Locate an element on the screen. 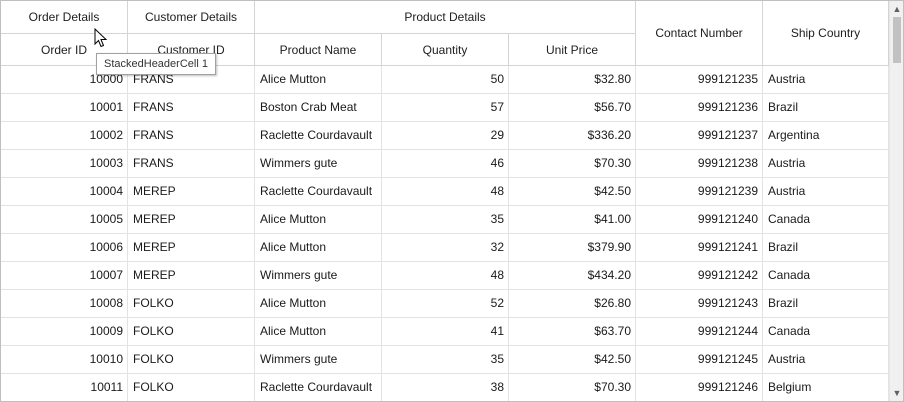 The width and height of the screenshot is (904, 402). stacked-header-customer-details: Customer Details is located at coordinates (191, 17).